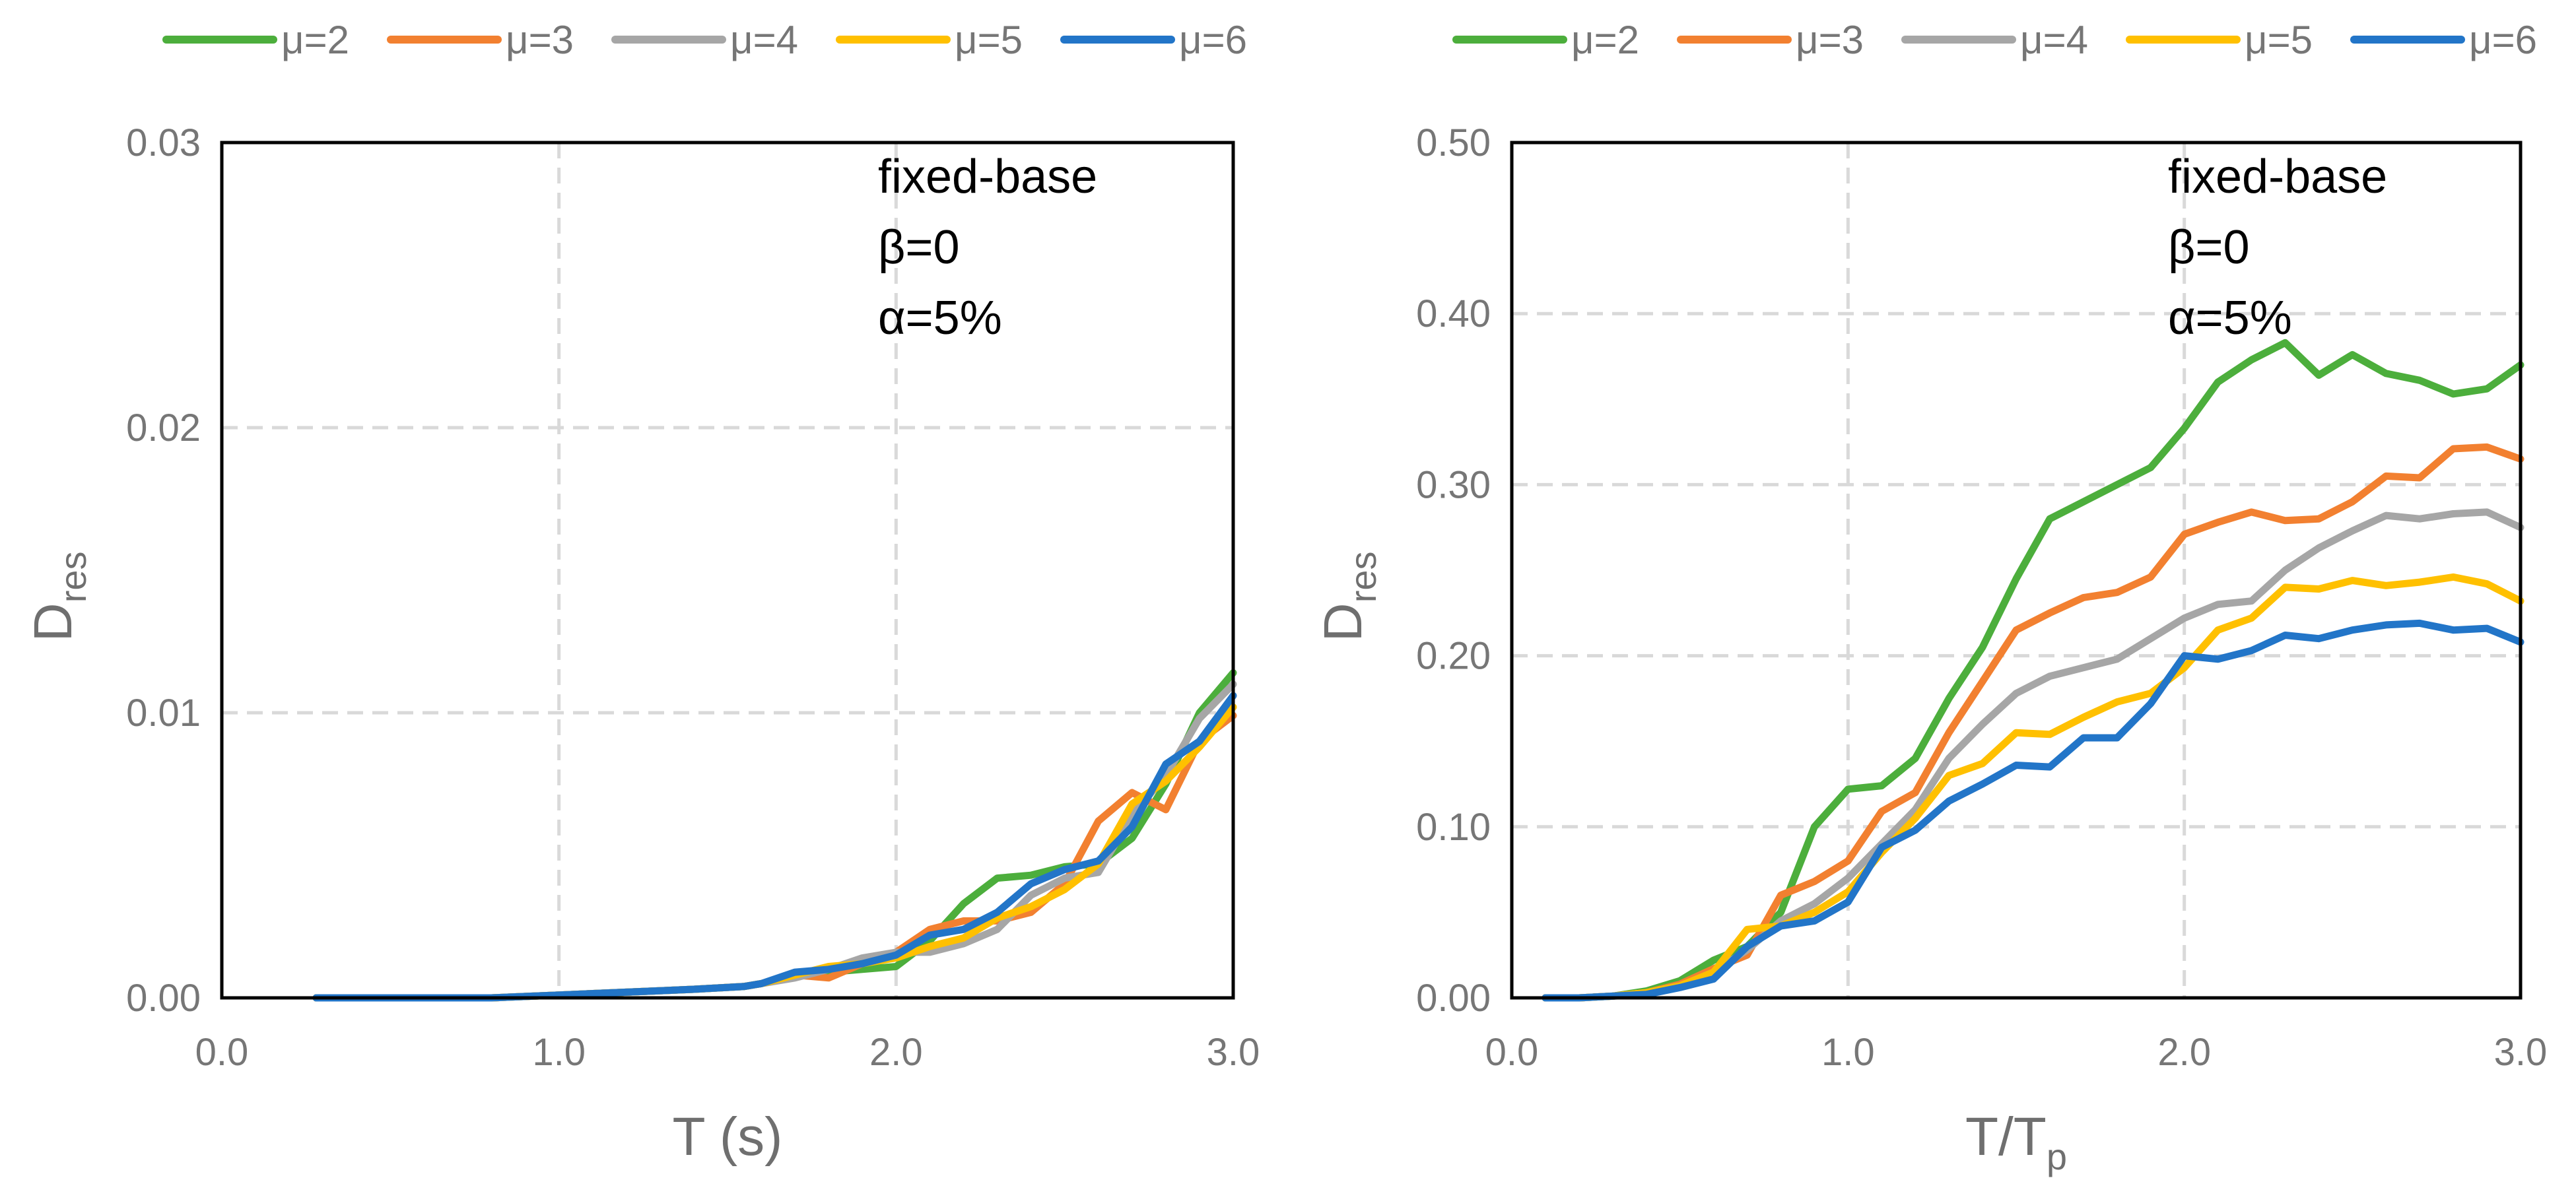 The width and height of the screenshot is (2576, 1180). What do you see at coordinates (1454, 313) in the screenshot?
I see `y-tick-label: 0.40` at bounding box center [1454, 313].